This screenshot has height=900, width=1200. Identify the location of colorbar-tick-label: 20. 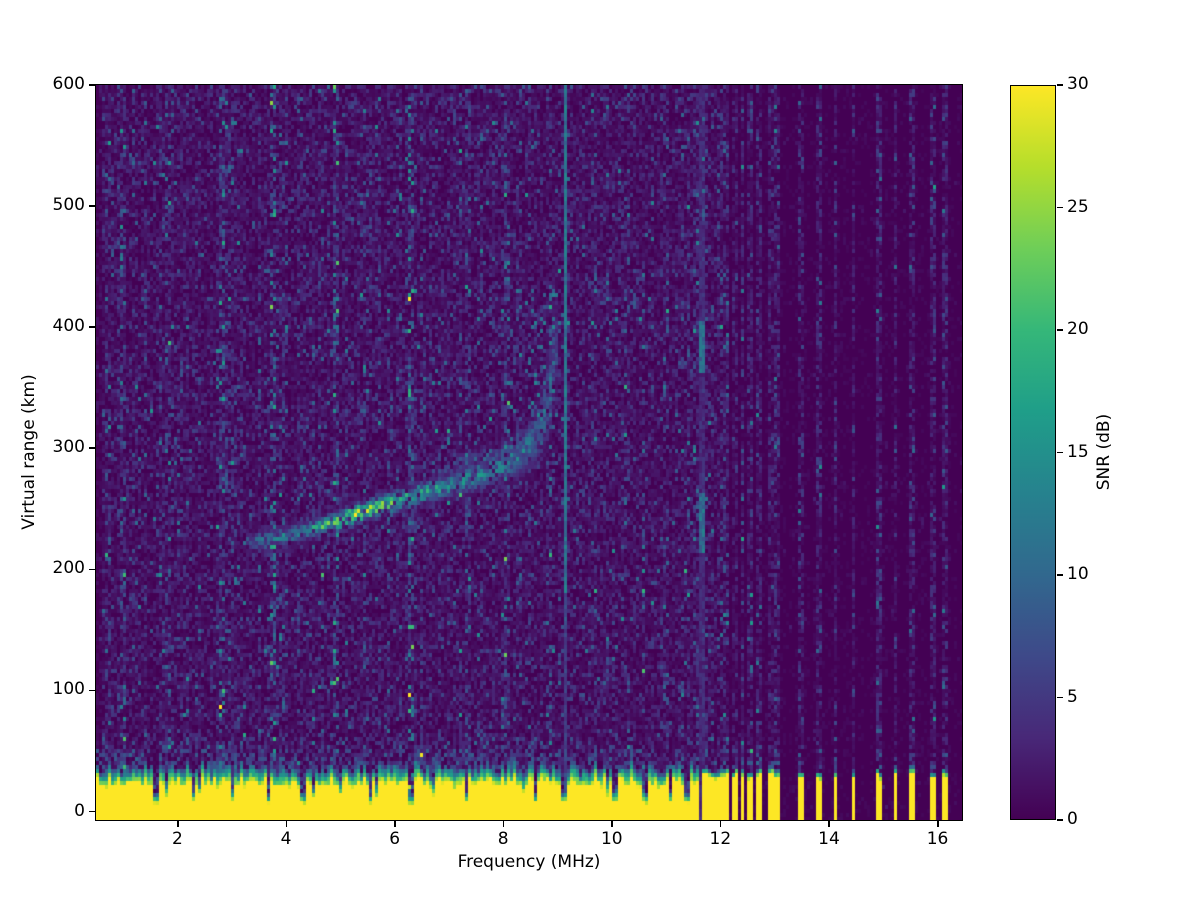
(1078, 329).